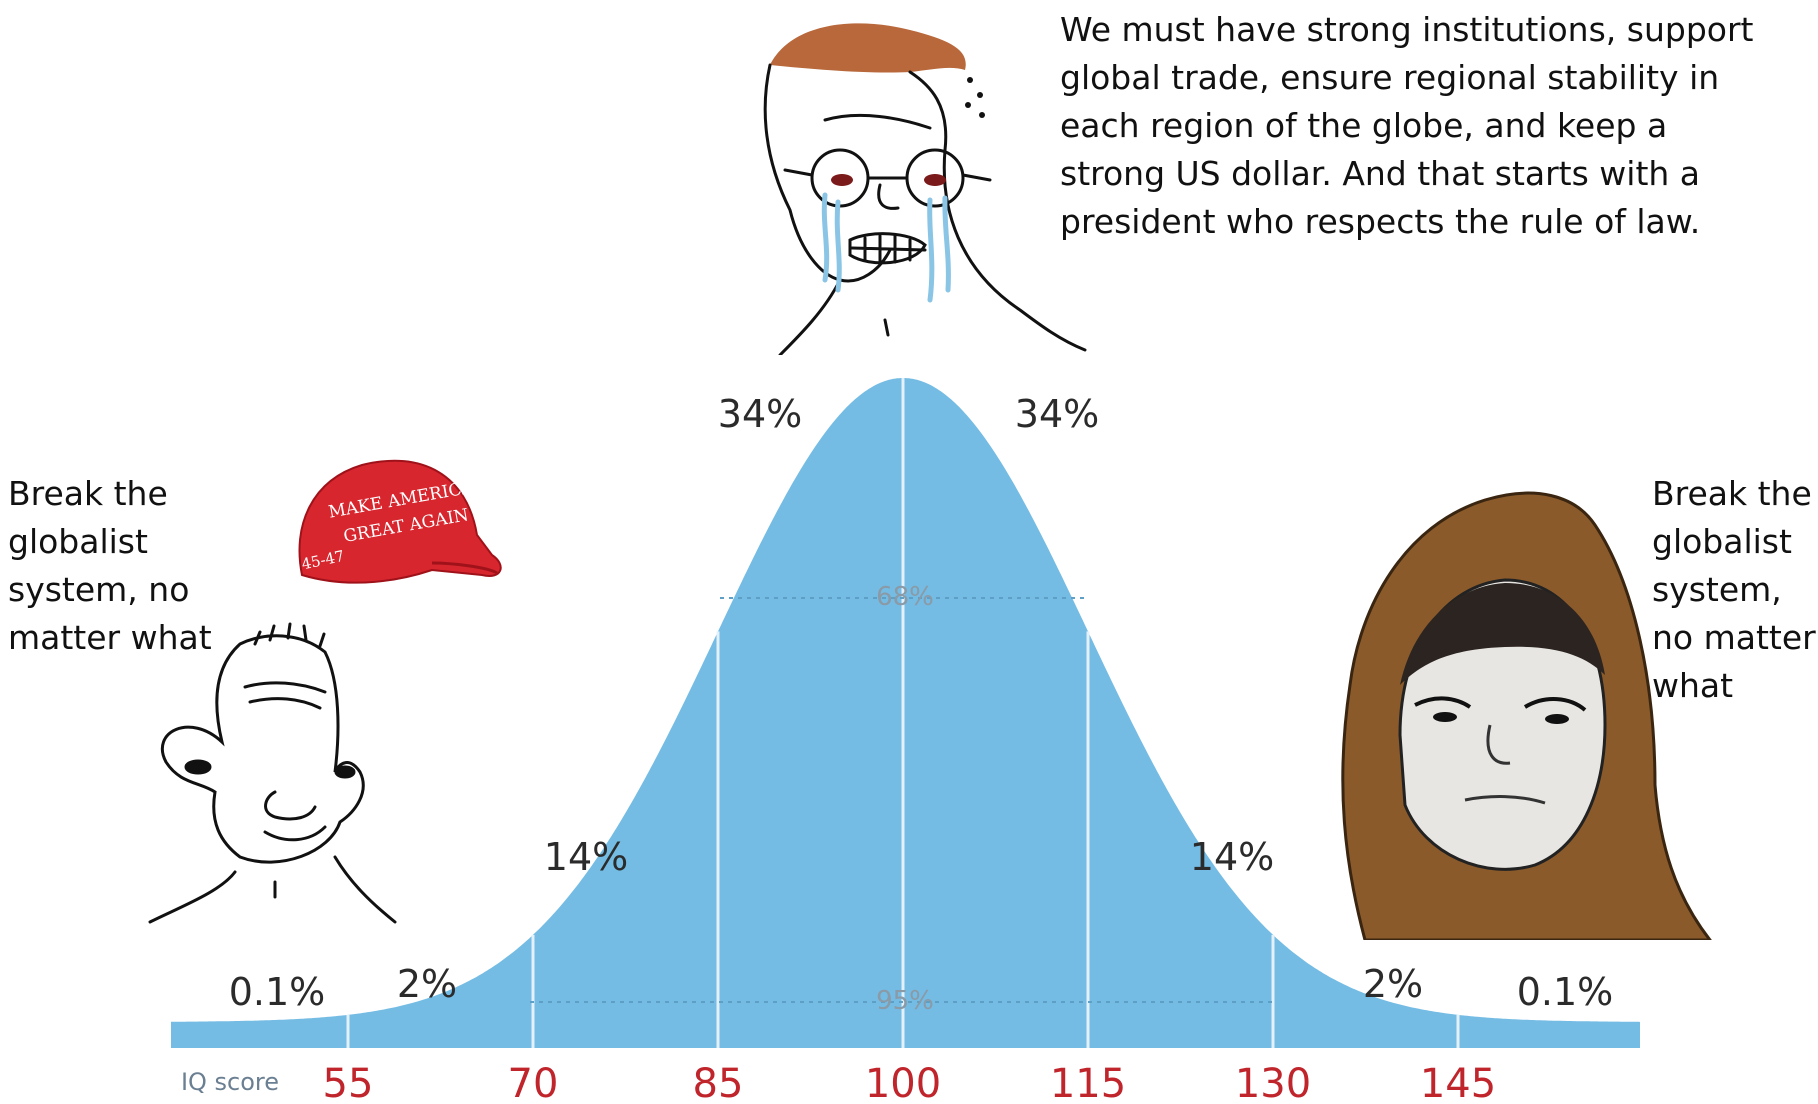 This screenshot has width=1818, height=1104. I want to click on left-speech-line: globalist, so click(78, 541).